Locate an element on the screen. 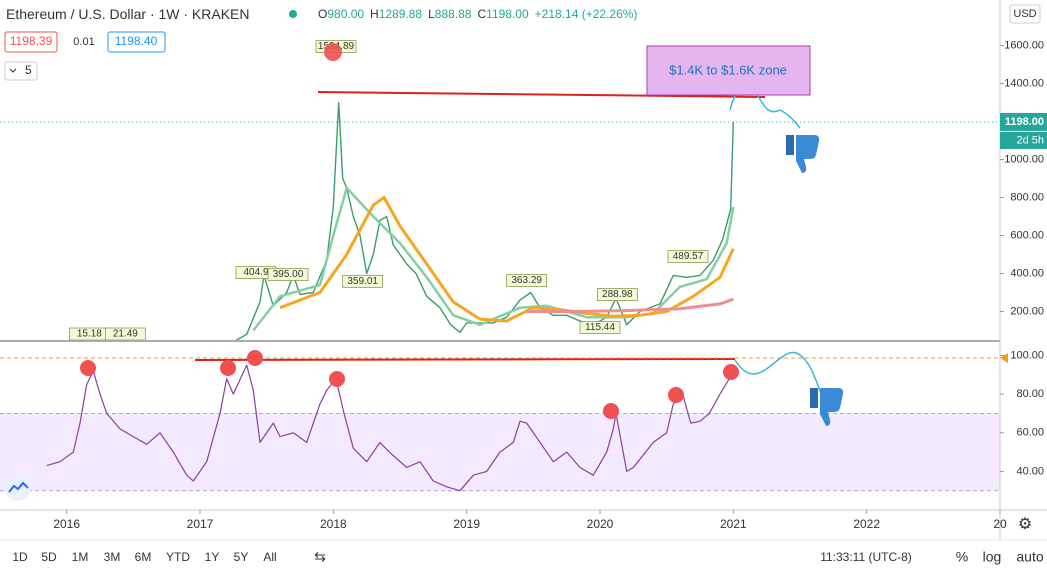 This screenshot has width=1047, height=582. y-tick-label: 60.00 is located at coordinates (1030, 433).